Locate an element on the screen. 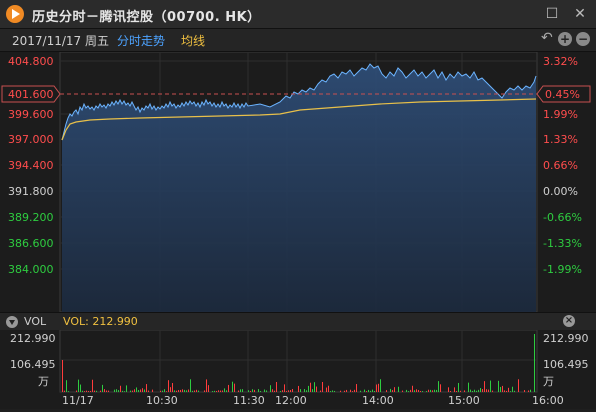  current-price-value: 401.600 is located at coordinates (31, 94).